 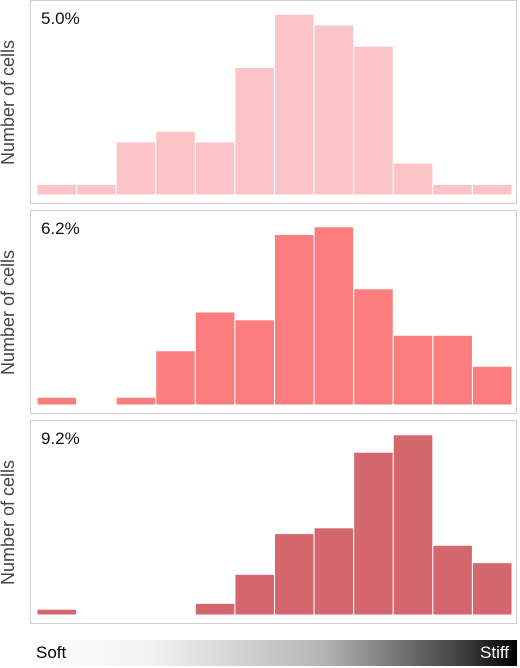 What do you see at coordinates (60, 438) in the screenshot?
I see `panel-label: 9.2%` at bounding box center [60, 438].